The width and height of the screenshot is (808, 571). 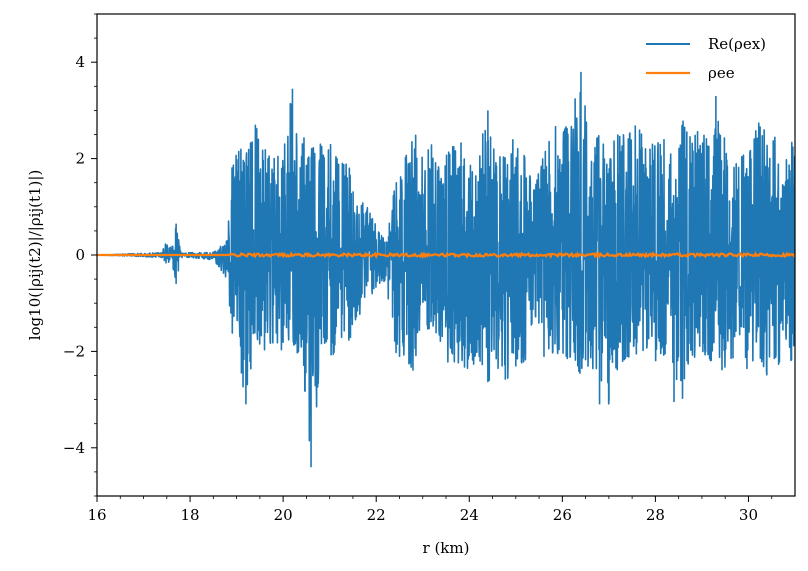 What do you see at coordinates (80, 62) in the screenshot?
I see `y-tick-label: 4` at bounding box center [80, 62].